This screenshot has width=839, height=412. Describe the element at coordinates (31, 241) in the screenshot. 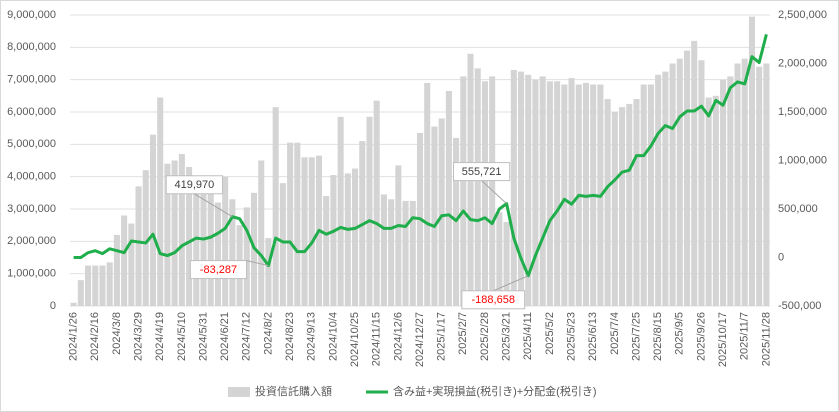

I see `y-tick-label: 2,000,000` at that location.